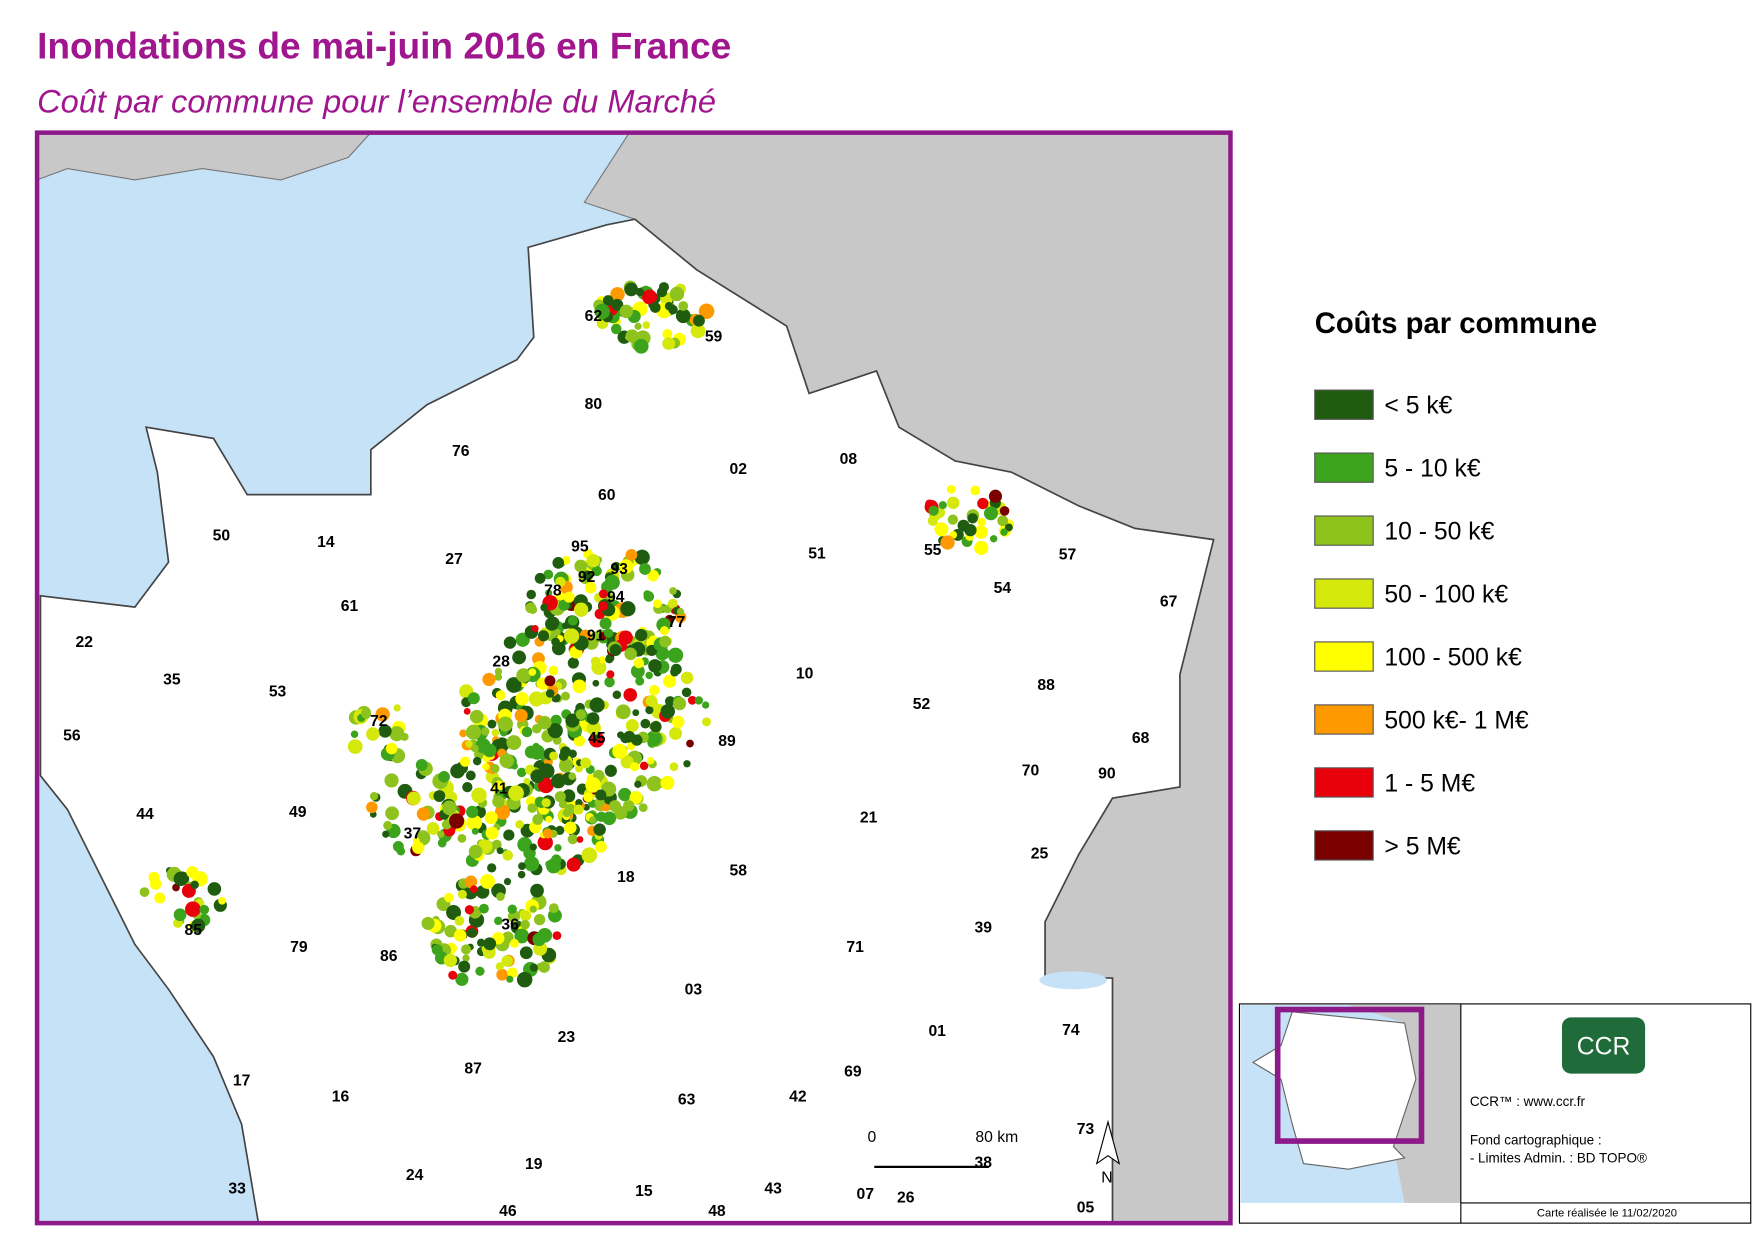 The width and height of the screenshot is (1753, 1240). I want to click on department-label: 27, so click(454, 559).